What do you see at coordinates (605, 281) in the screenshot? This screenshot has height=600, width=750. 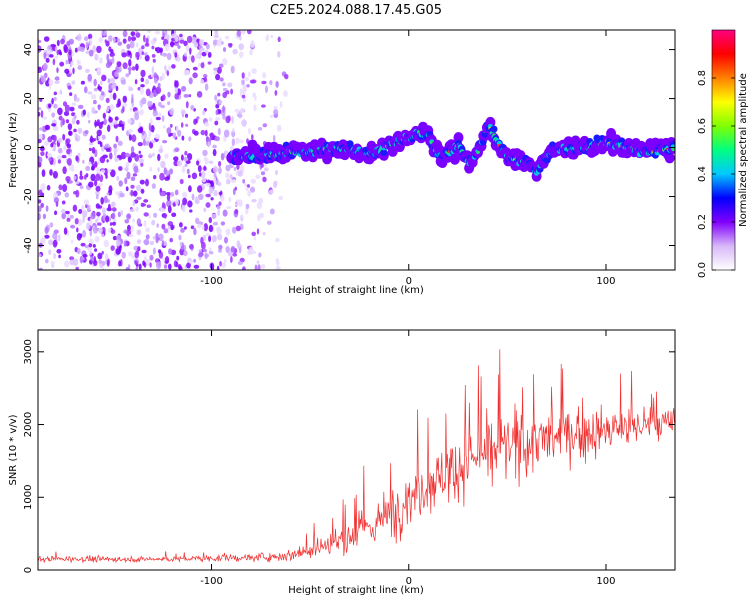 I see `x-tick-label: 100` at bounding box center [605, 281].